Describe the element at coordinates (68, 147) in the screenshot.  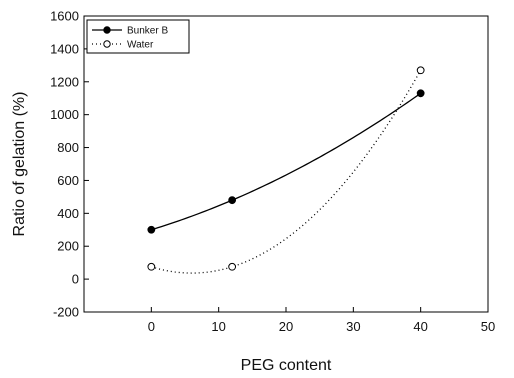
I see `y-tick-label: 800` at that location.